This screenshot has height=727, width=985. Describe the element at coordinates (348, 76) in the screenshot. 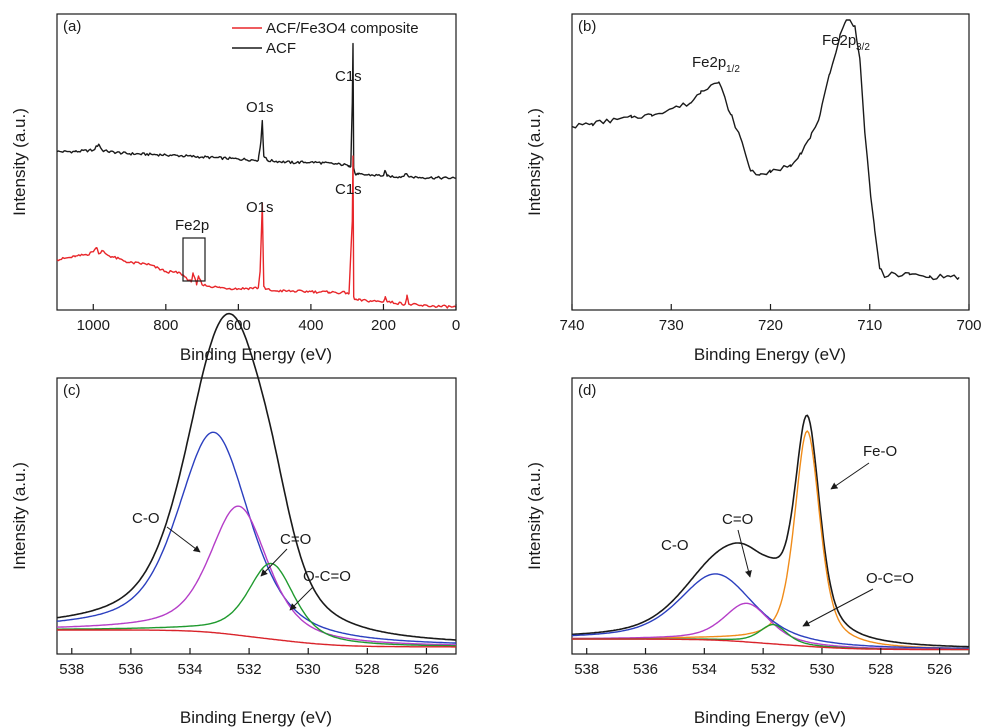

I see `annotation-c1s-acf: C1s` at that location.